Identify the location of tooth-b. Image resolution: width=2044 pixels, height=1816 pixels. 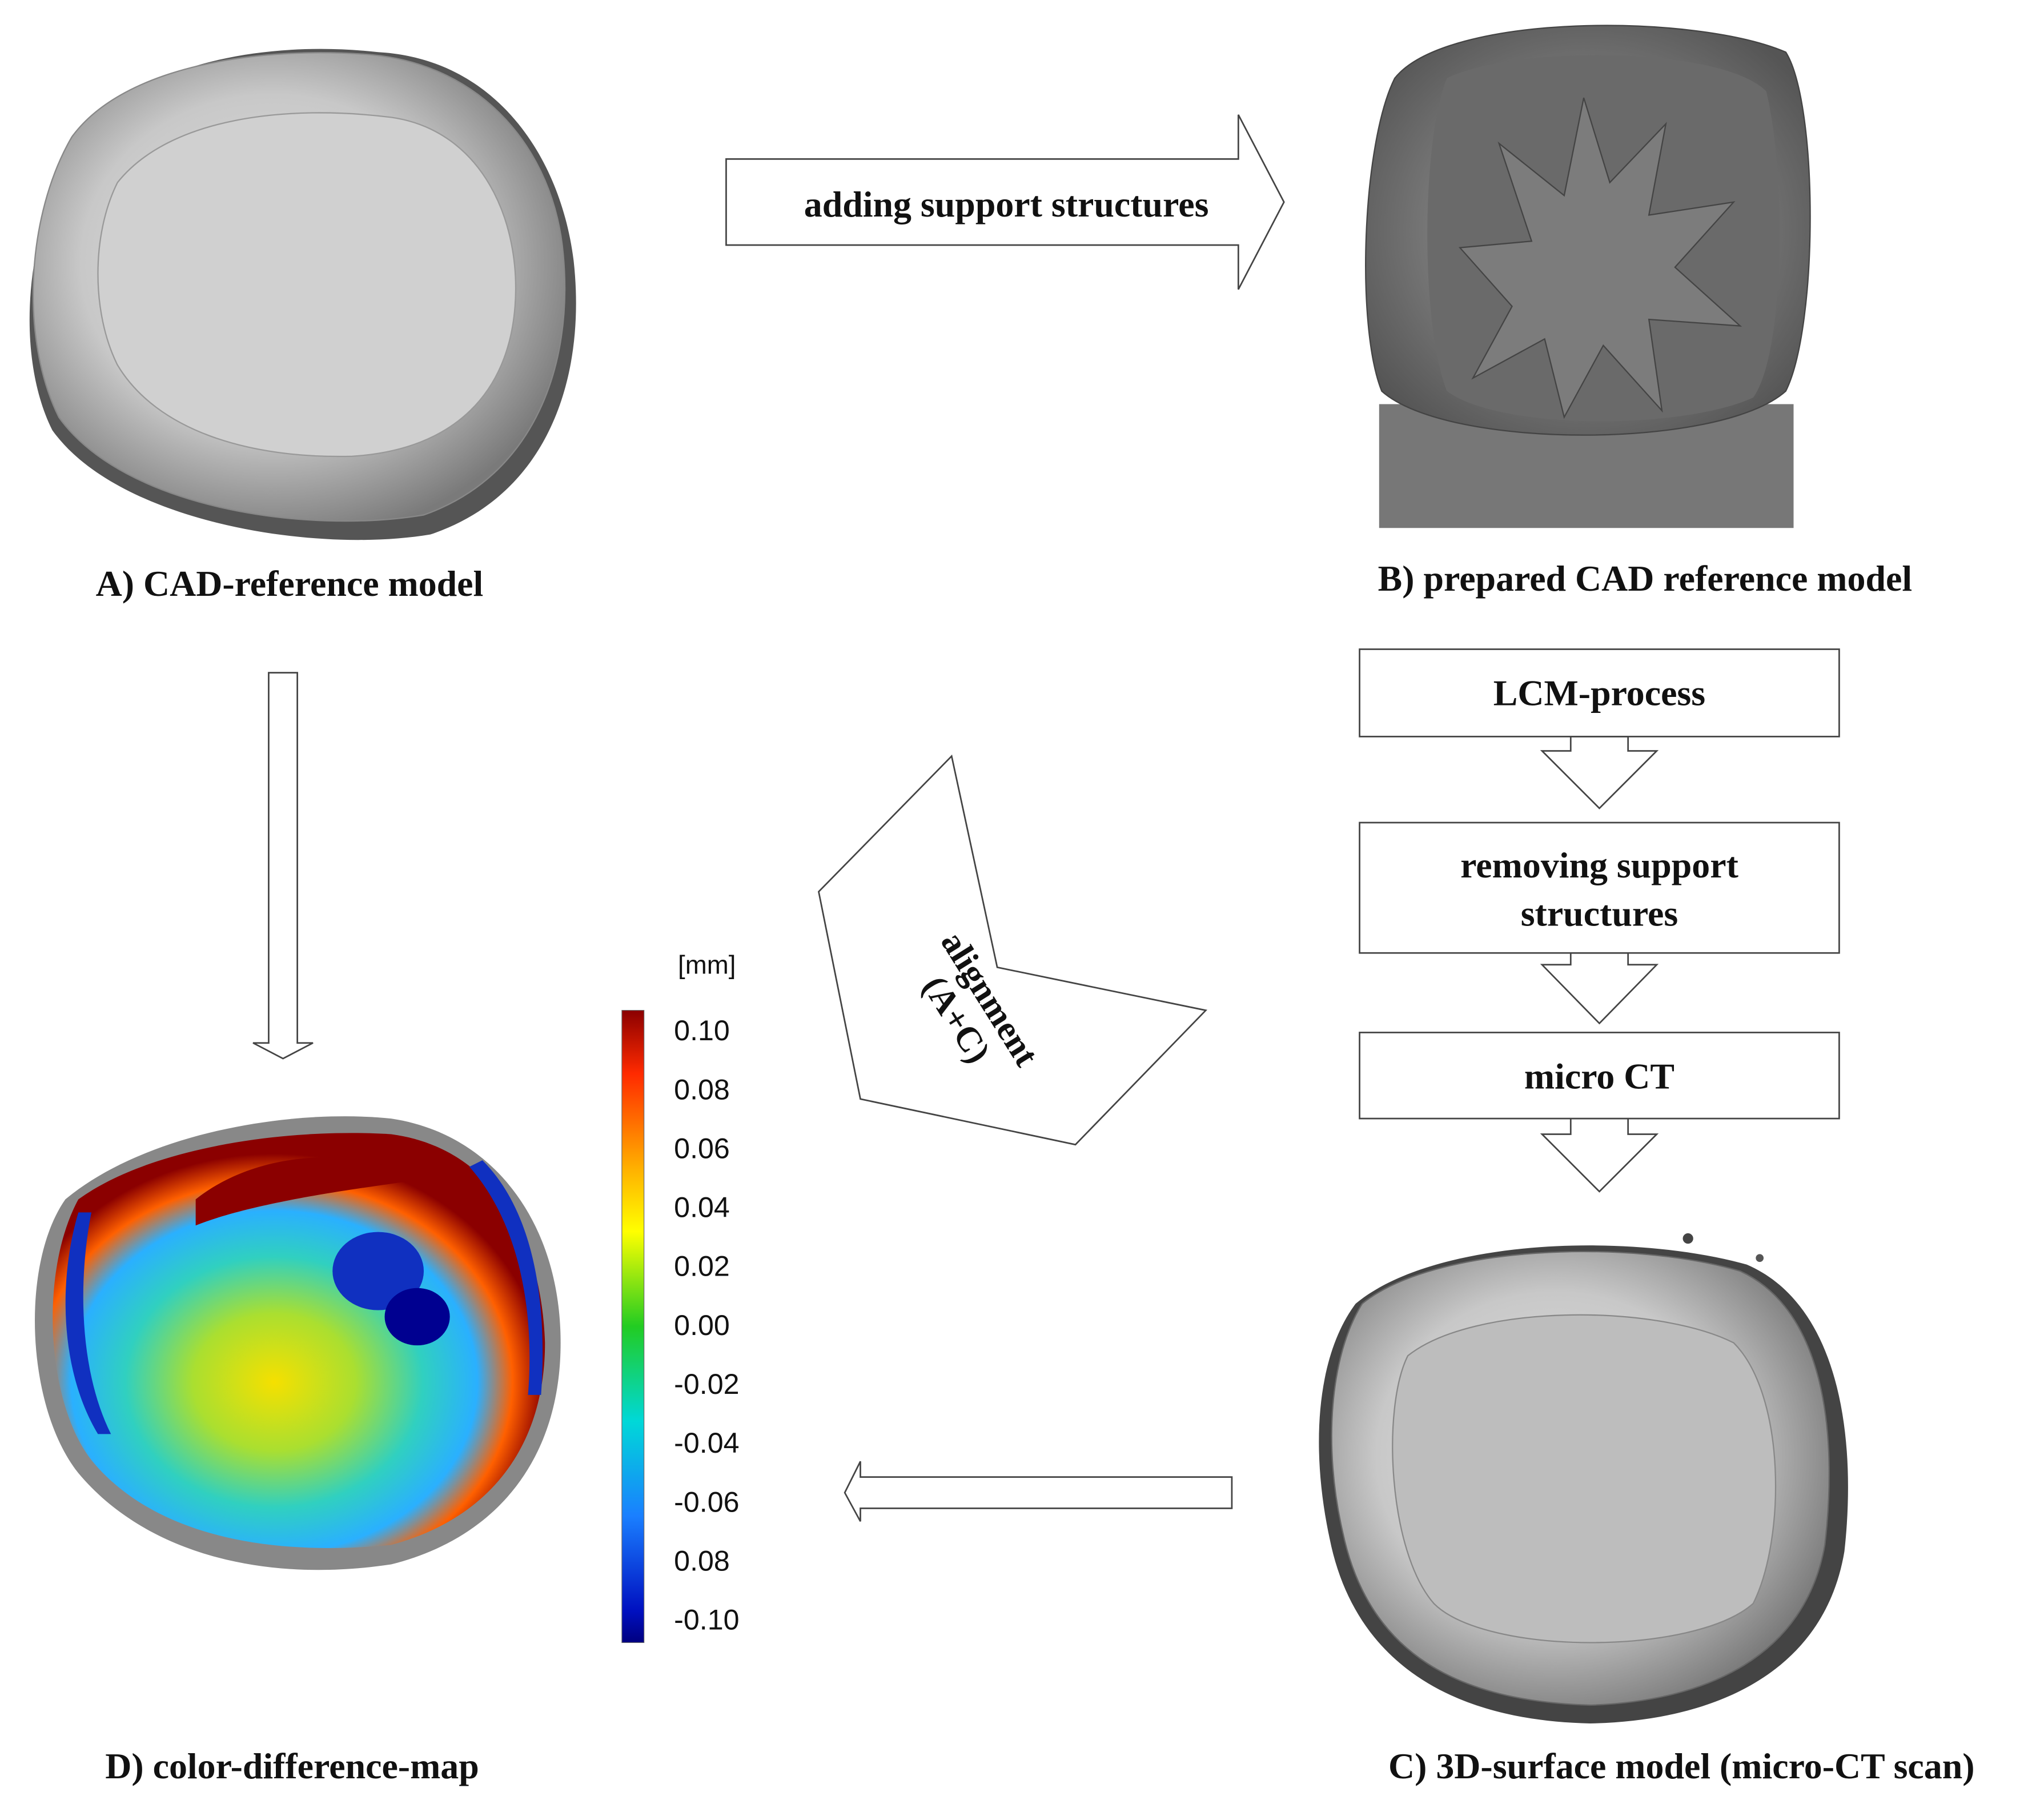
(1588, 276).